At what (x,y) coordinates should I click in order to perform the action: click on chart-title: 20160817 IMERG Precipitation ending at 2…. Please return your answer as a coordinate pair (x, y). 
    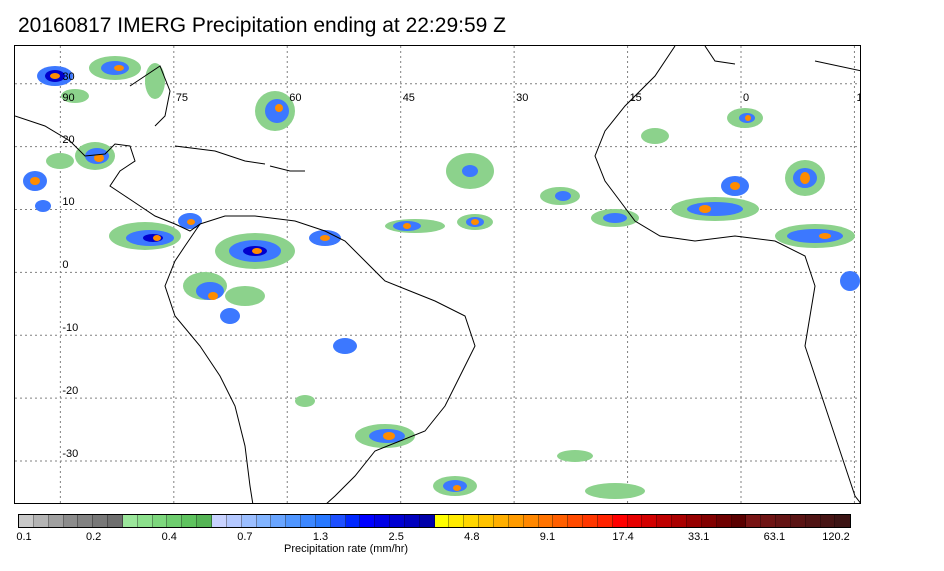
    Looking at the image, I should click on (262, 25).